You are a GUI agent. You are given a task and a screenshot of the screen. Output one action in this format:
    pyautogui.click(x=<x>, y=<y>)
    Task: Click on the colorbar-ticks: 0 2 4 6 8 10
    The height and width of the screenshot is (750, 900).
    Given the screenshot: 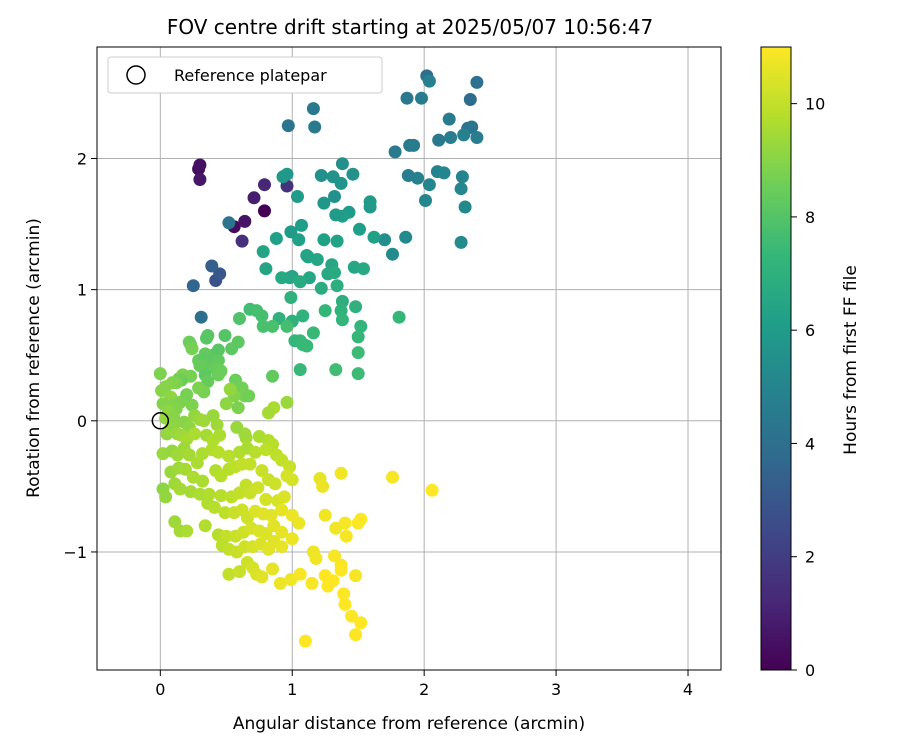 What is the action you would take?
    pyautogui.click(x=808, y=387)
    